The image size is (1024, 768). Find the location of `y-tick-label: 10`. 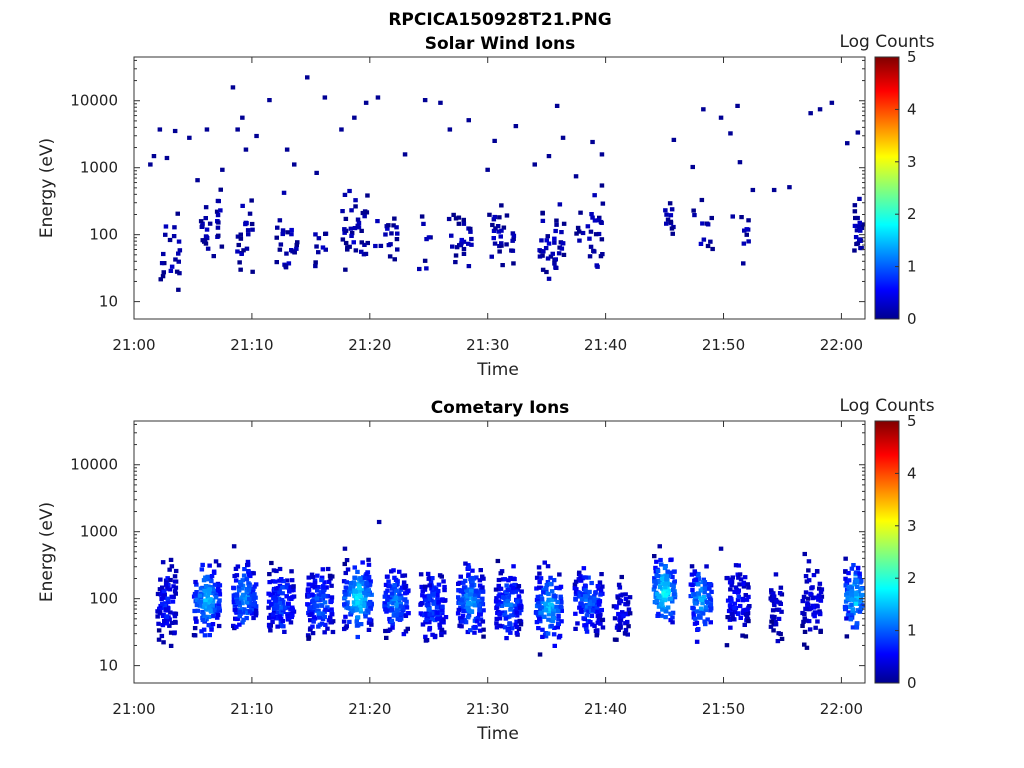

y-tick-label: 10 is located at coordinates (108, 302).